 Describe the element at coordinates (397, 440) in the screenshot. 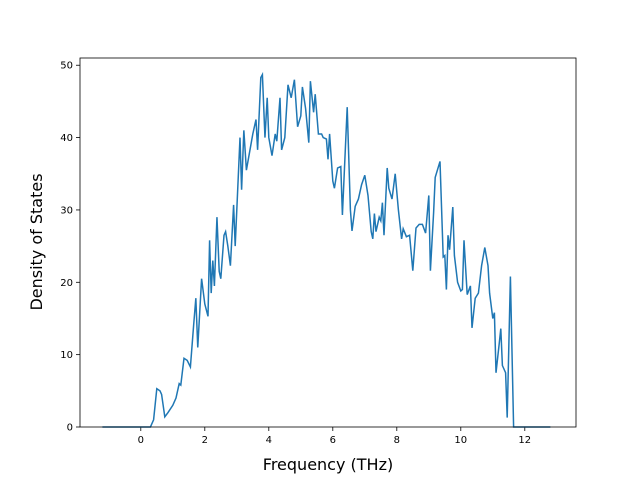

I see `x-tick-label: 8` at that location.